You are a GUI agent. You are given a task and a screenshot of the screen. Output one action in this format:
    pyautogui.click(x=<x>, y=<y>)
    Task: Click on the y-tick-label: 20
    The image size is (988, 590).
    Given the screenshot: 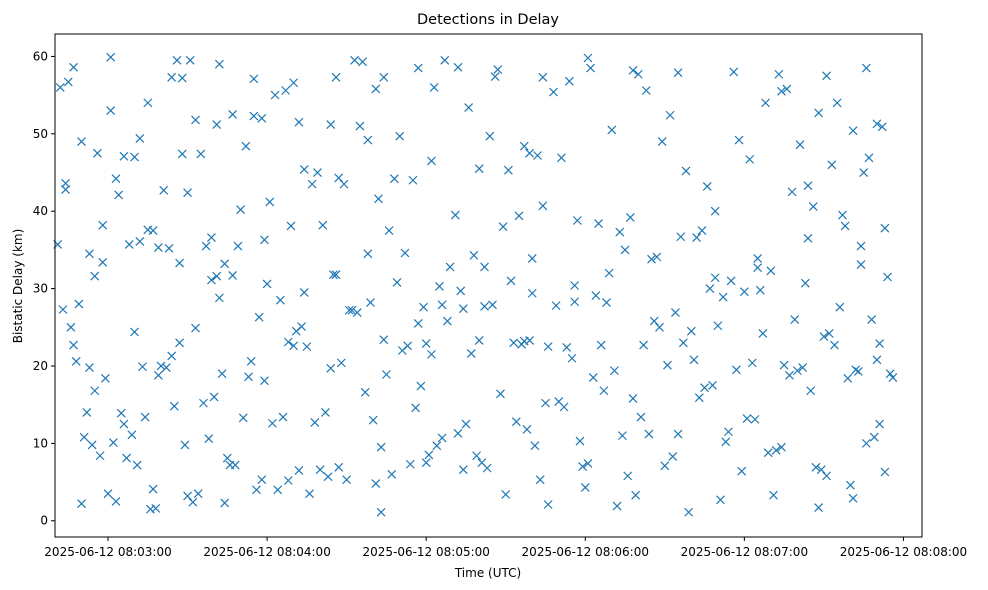 What is the action you would take?
    pyautogui.click(x=40, y=366)
    